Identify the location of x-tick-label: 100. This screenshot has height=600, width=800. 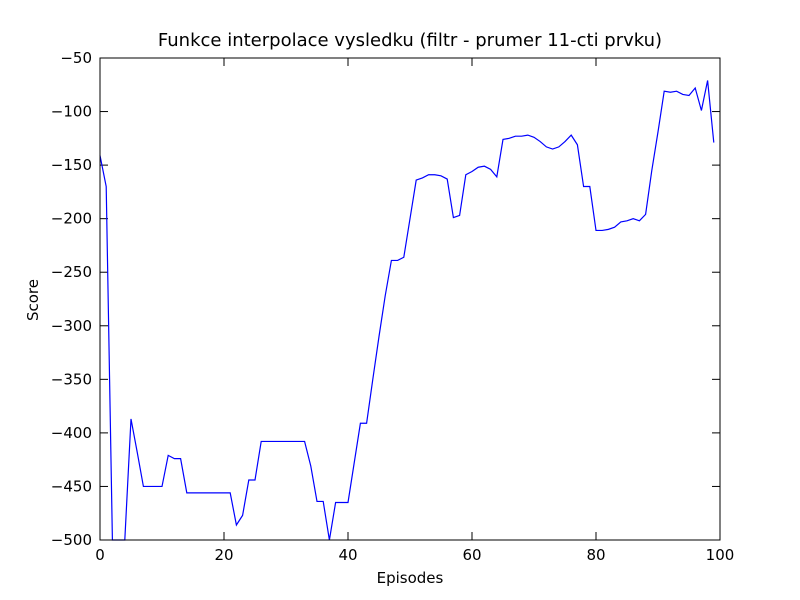
(720, 555).